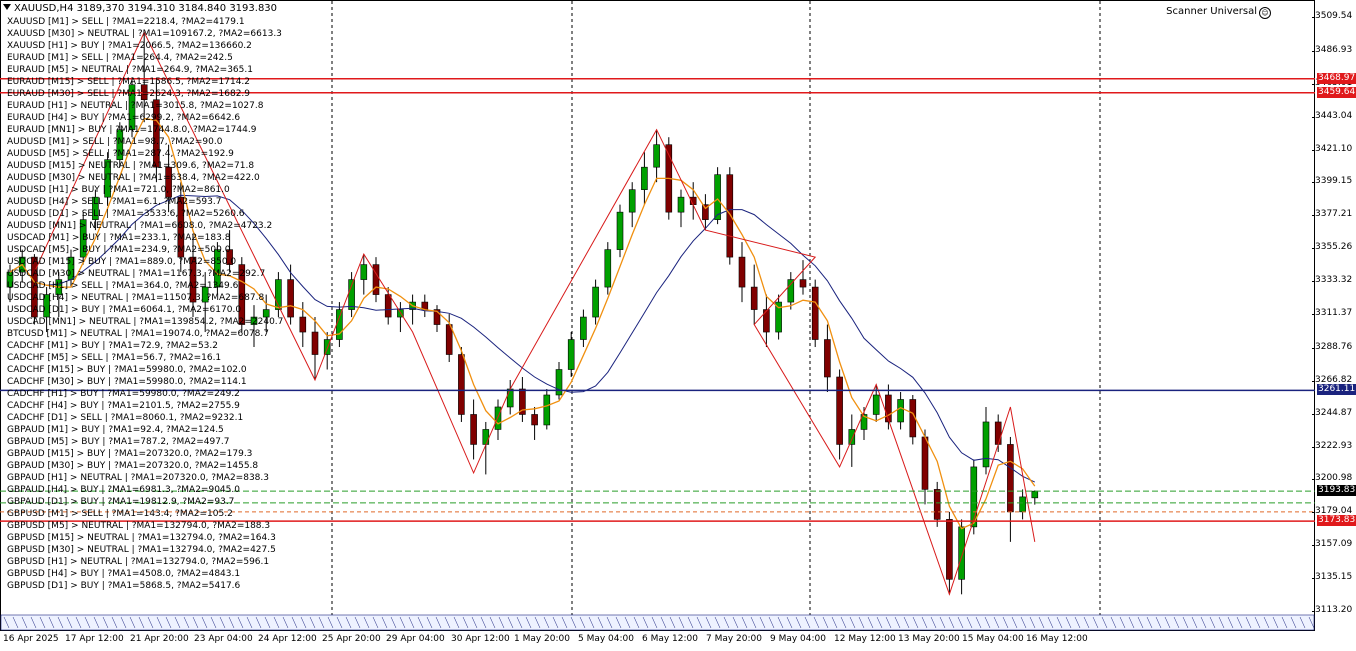  Describe the element at coordinates (1332, 544) in the screenshot. I see `price-tick-label: 3157.09` at that location.